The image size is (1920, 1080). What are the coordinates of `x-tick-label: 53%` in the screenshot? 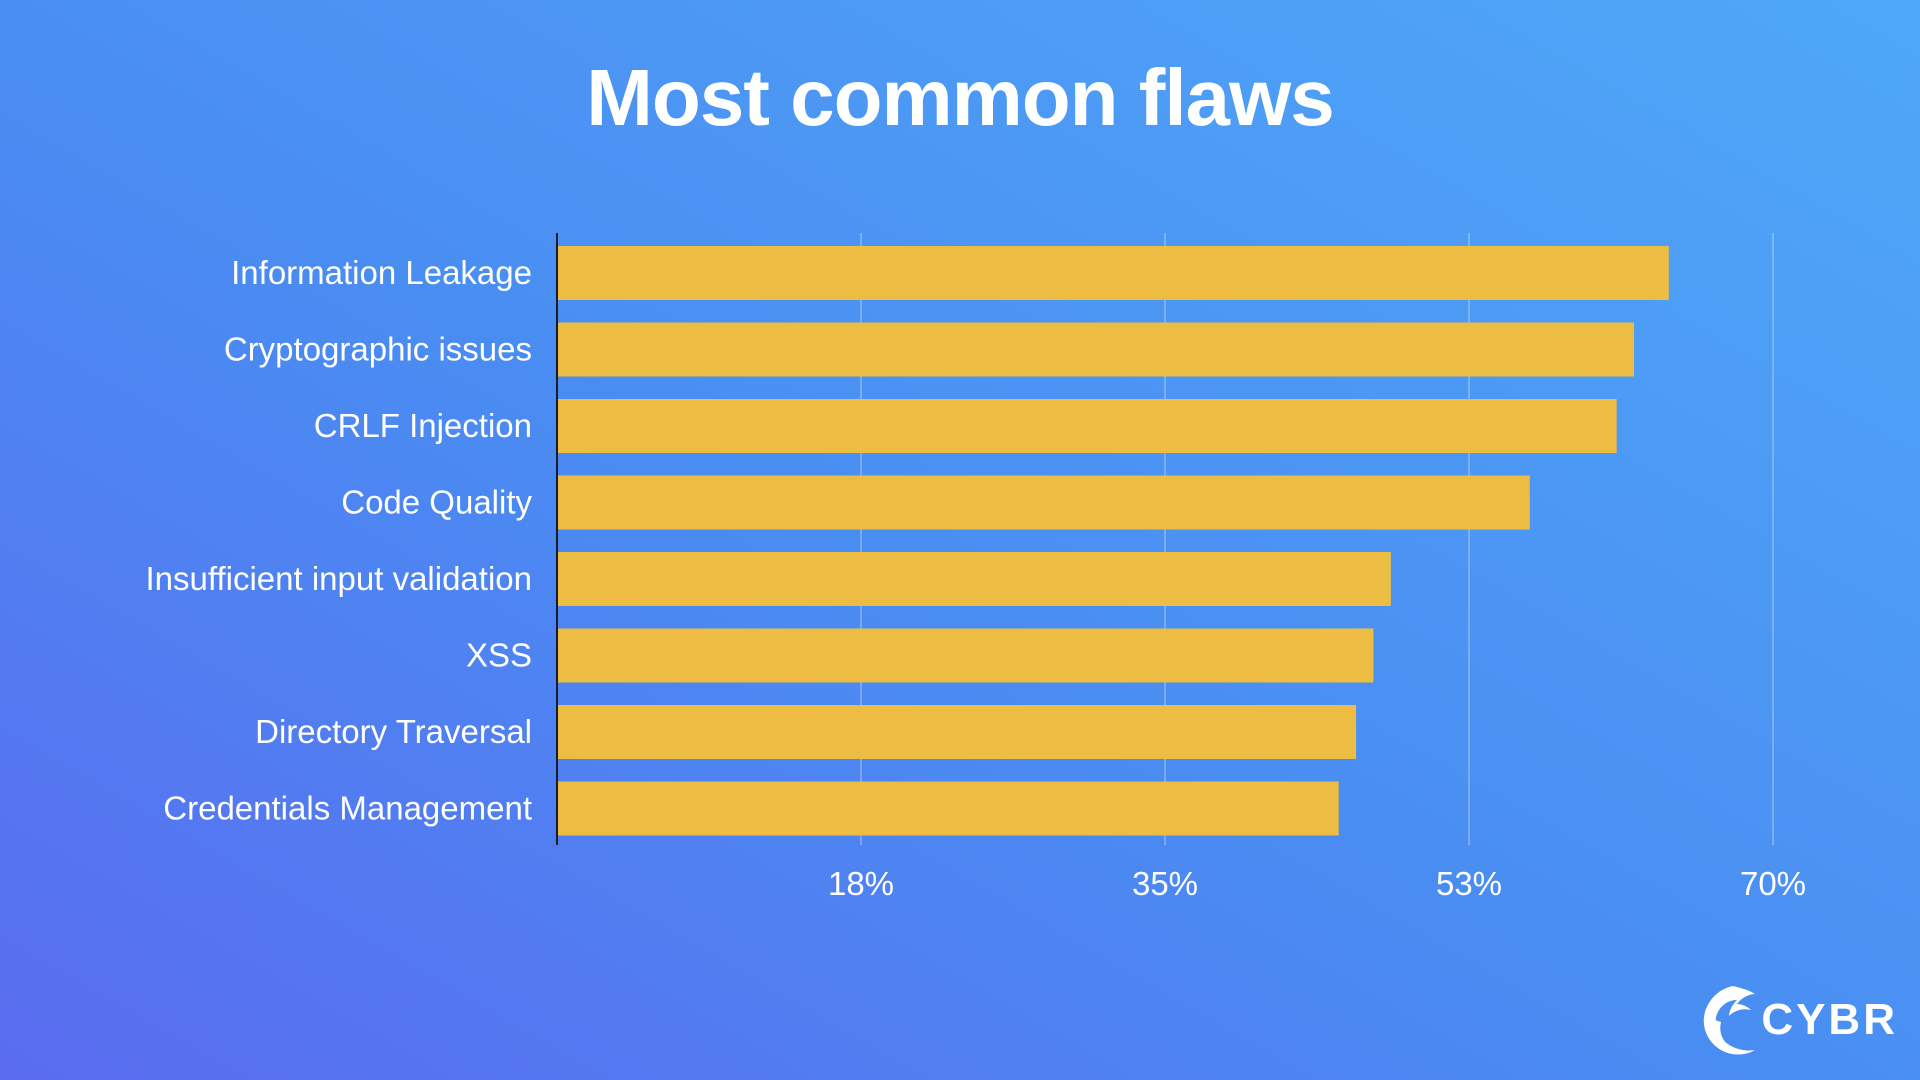 It's located at (1469, 883).